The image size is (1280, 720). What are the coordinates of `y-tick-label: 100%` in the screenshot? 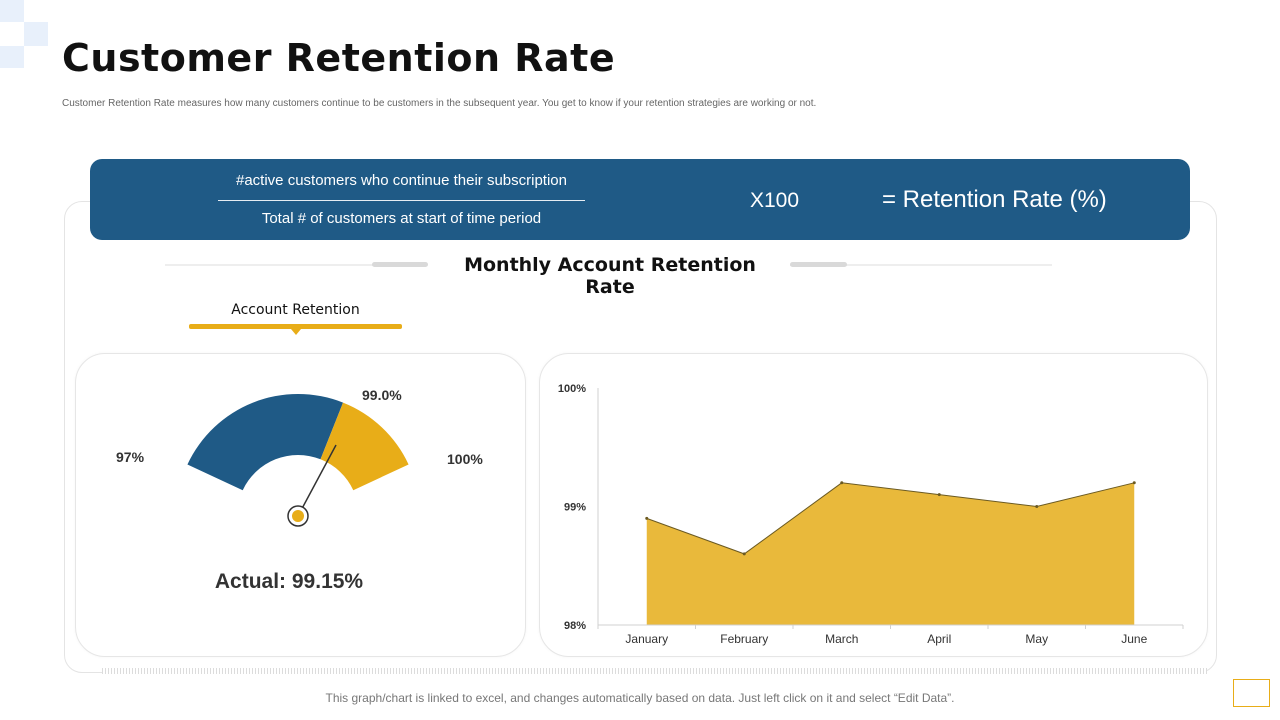 It's located at (572, 389).